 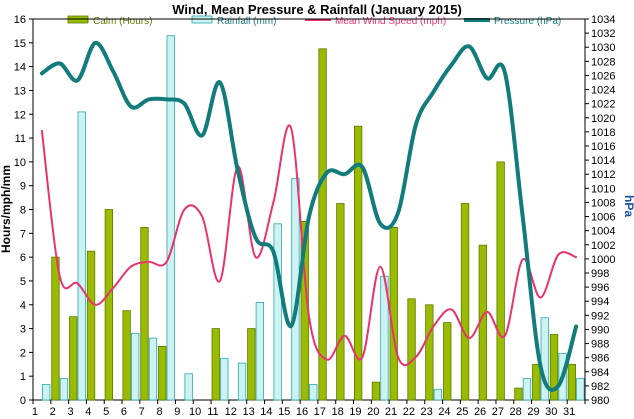 What do you see at coordinates (600, 302) in the screenshot?
I see `y2-tick-label: 994` at bounding box center [600, 302].